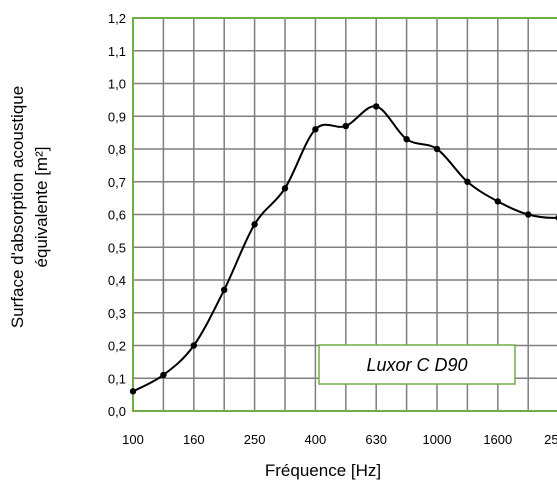 This screenshot has height=484, width=557. Describe the element at coordinates (117, 18) in the screenshot. I see `y-tick-label: 1,2` at that location.